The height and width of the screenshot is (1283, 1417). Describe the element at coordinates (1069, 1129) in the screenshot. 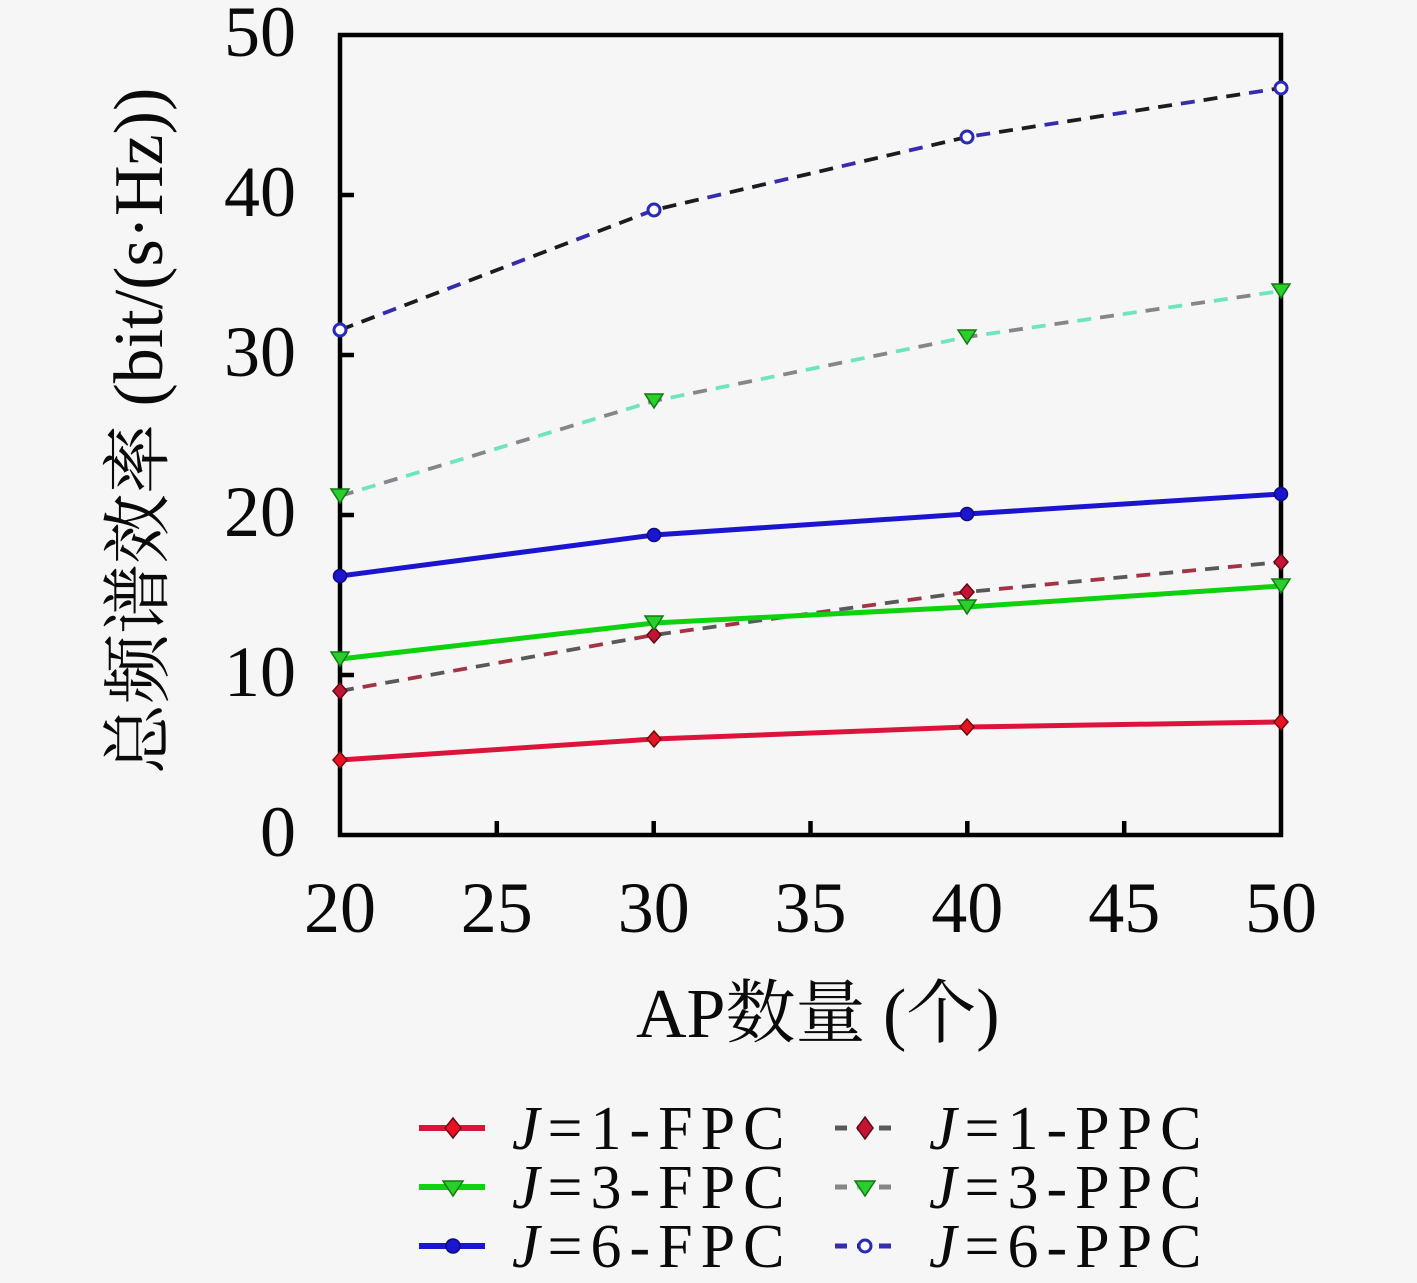

I see `svg-text: J=1-PPC` at that location.